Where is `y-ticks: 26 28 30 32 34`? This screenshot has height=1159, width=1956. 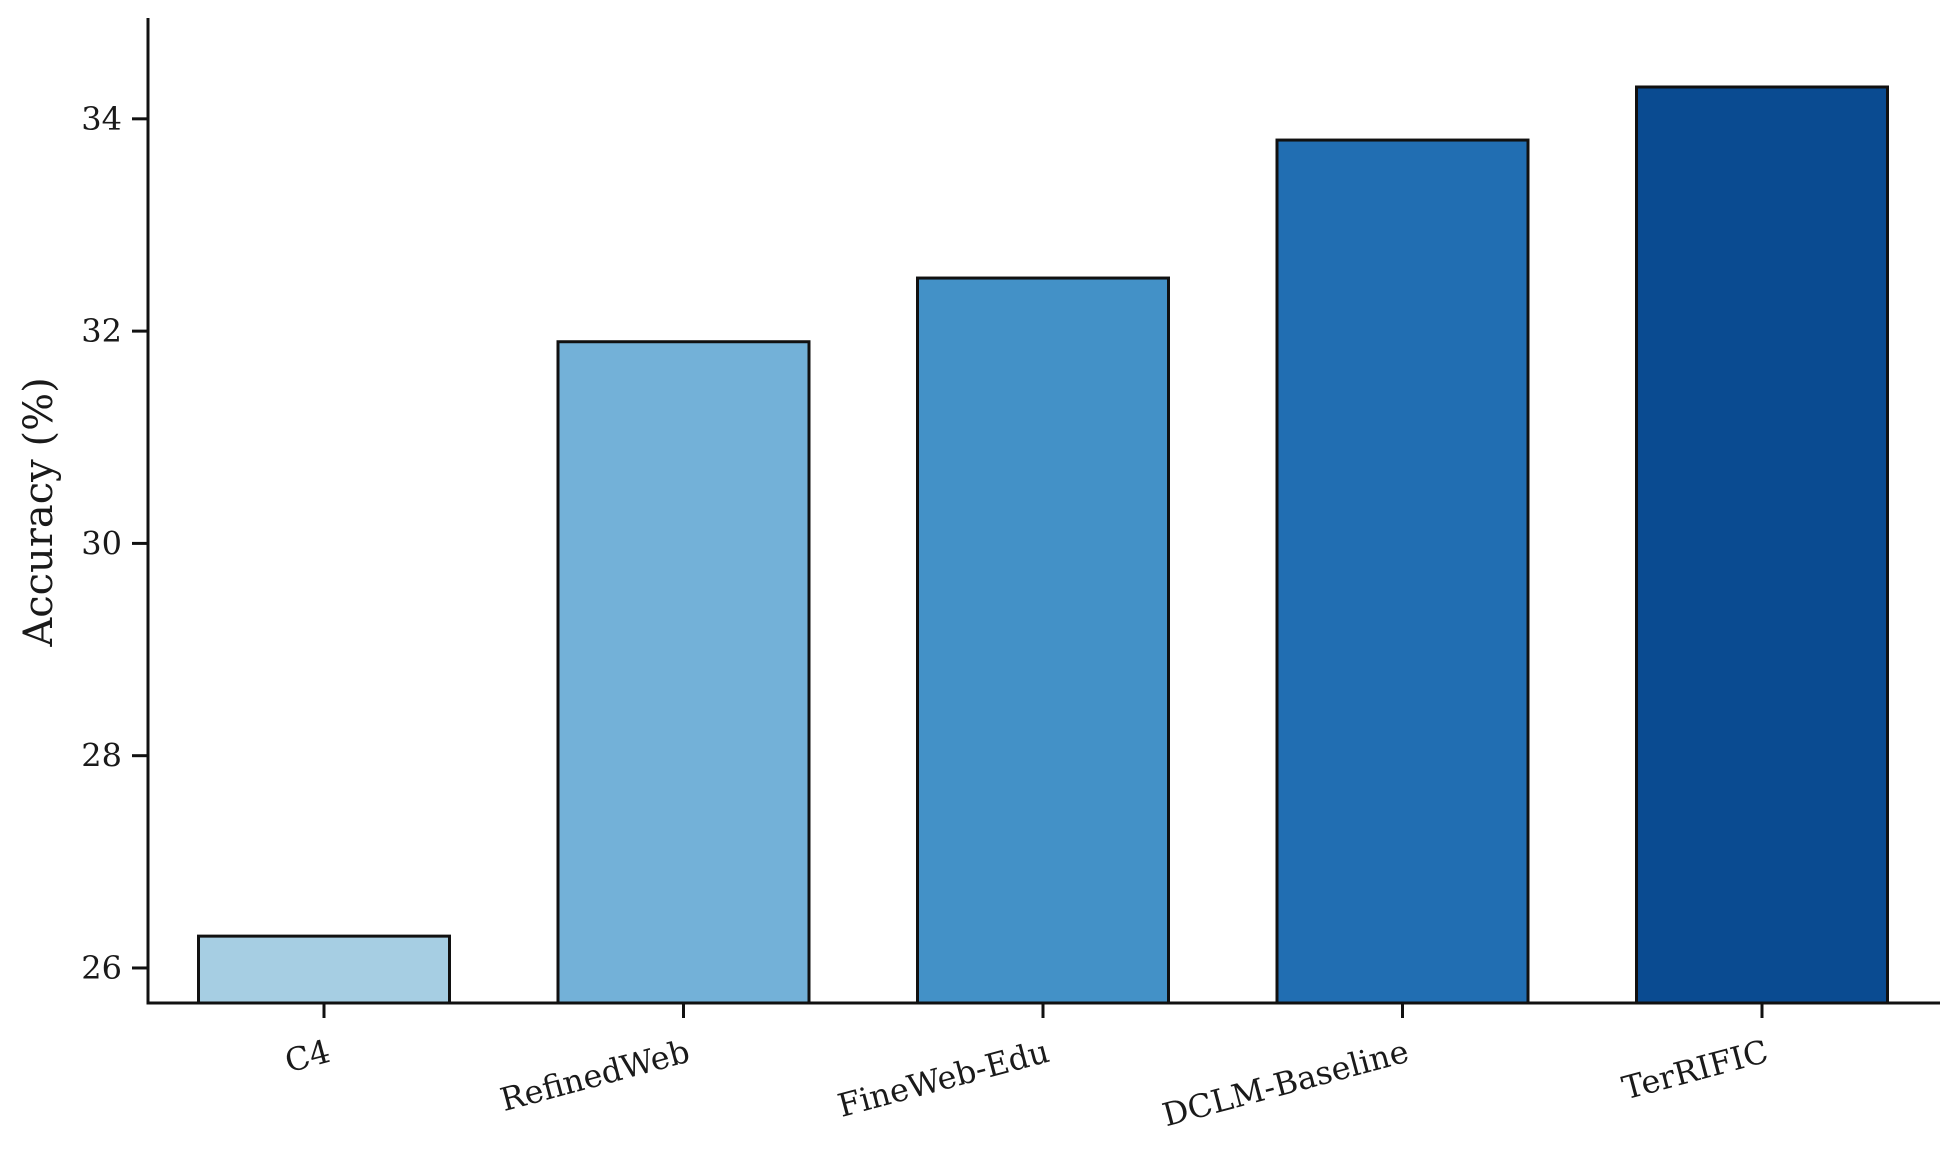
y-ticks: 26 28 30 32 34 is located at coordinates (114, 543).